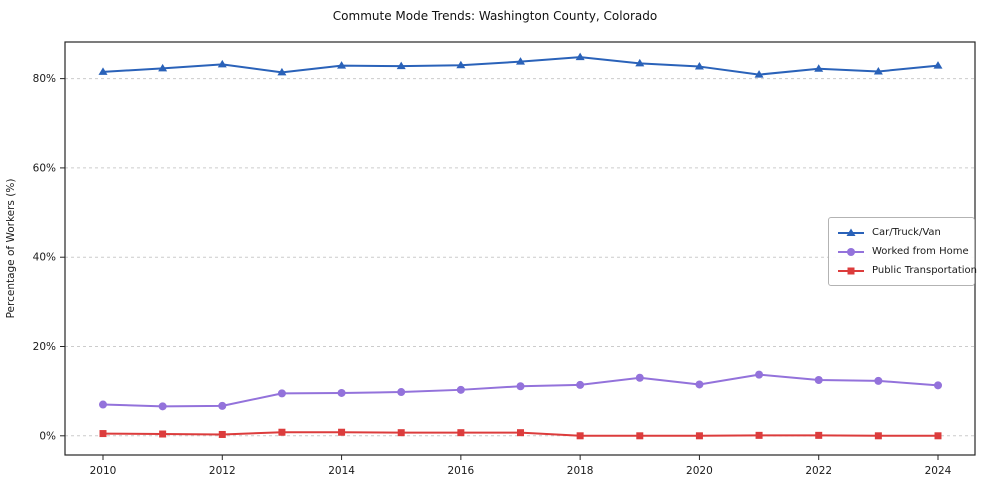 The height and width of the screenshot is (490, 990). What do you see at coordinates (580, 471) in the screenshot?
I see `svg-text: 2018` at bounding box center [580, 471].